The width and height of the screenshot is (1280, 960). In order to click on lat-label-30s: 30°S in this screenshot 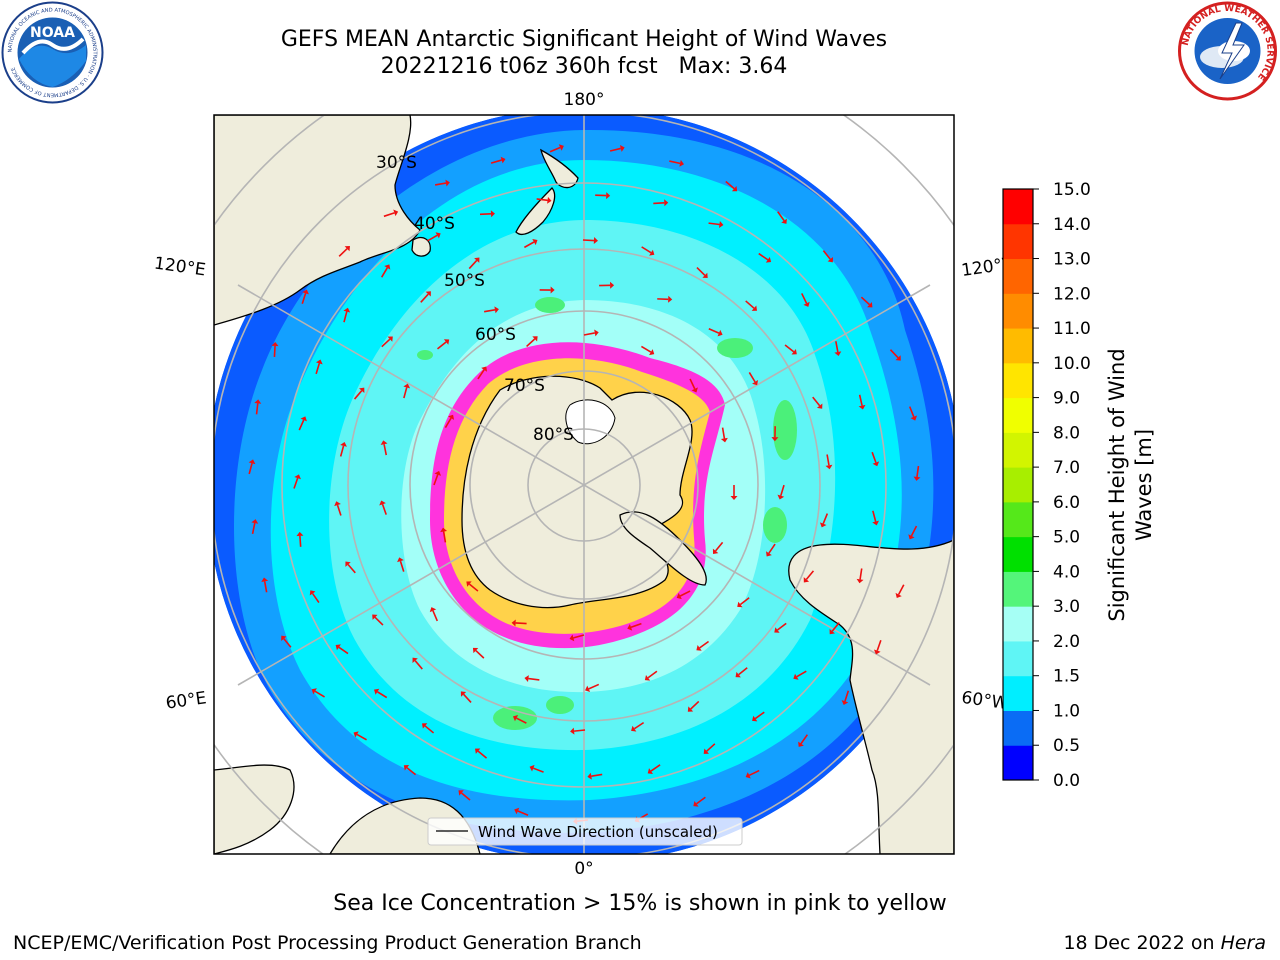, I will do `click(396, 163)`.